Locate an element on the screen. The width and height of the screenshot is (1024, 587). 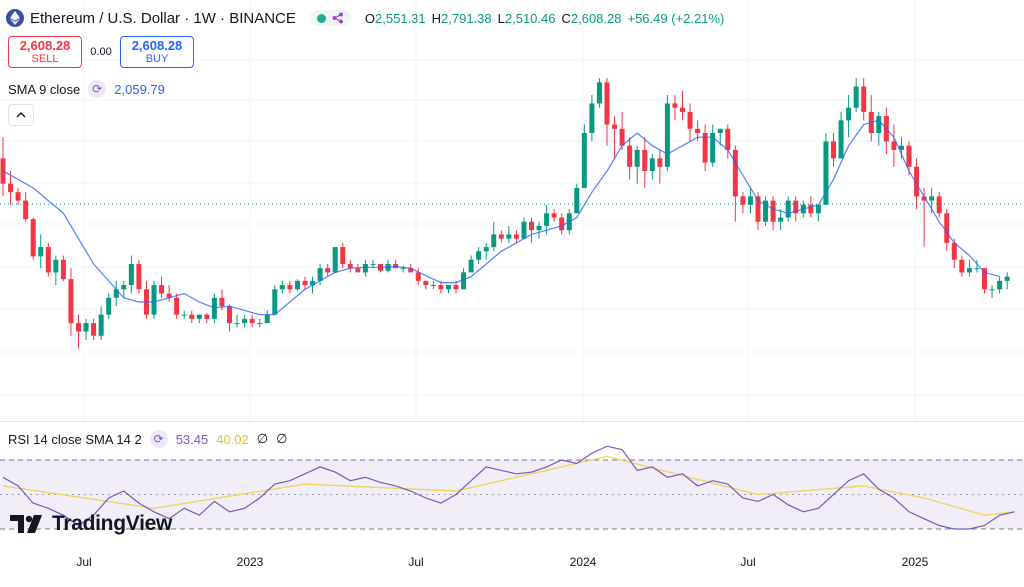
tradingview-logo: TradingView is located at coordinates (91, 524).